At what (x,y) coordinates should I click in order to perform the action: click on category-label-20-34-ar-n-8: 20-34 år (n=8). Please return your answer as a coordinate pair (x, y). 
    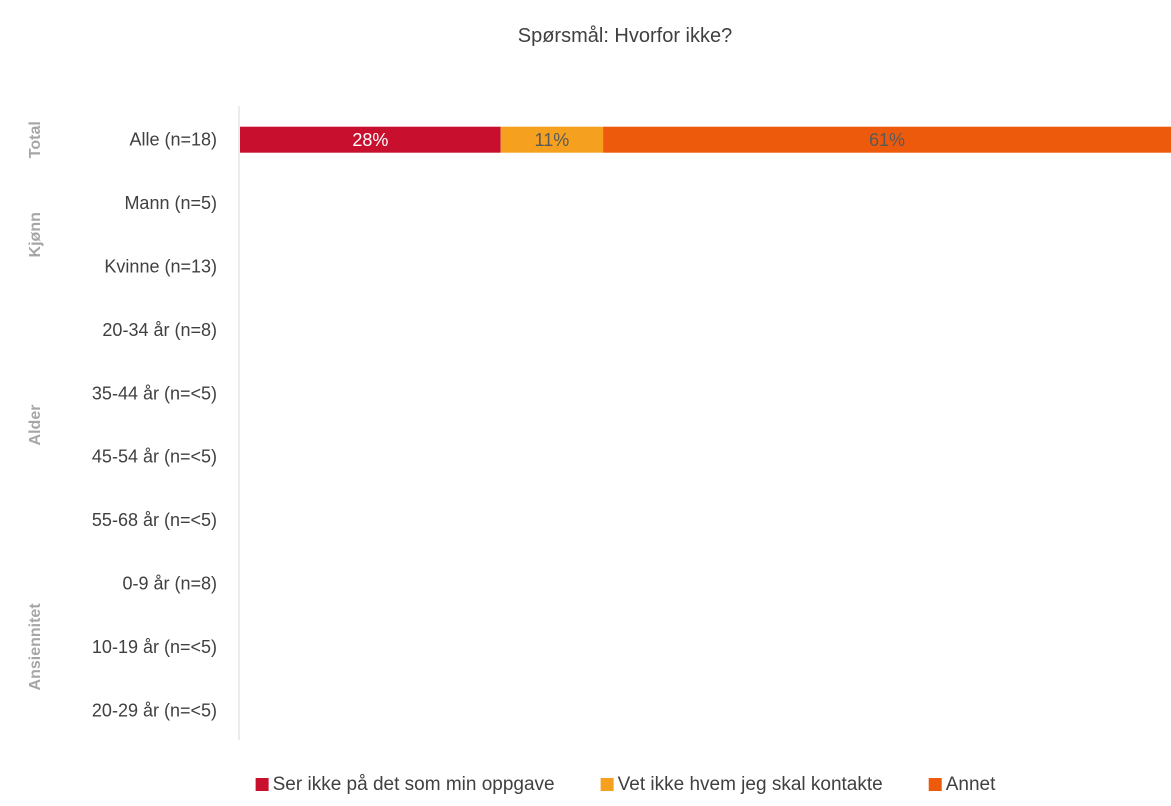
    Looking at the image, I should click on (159, 330).